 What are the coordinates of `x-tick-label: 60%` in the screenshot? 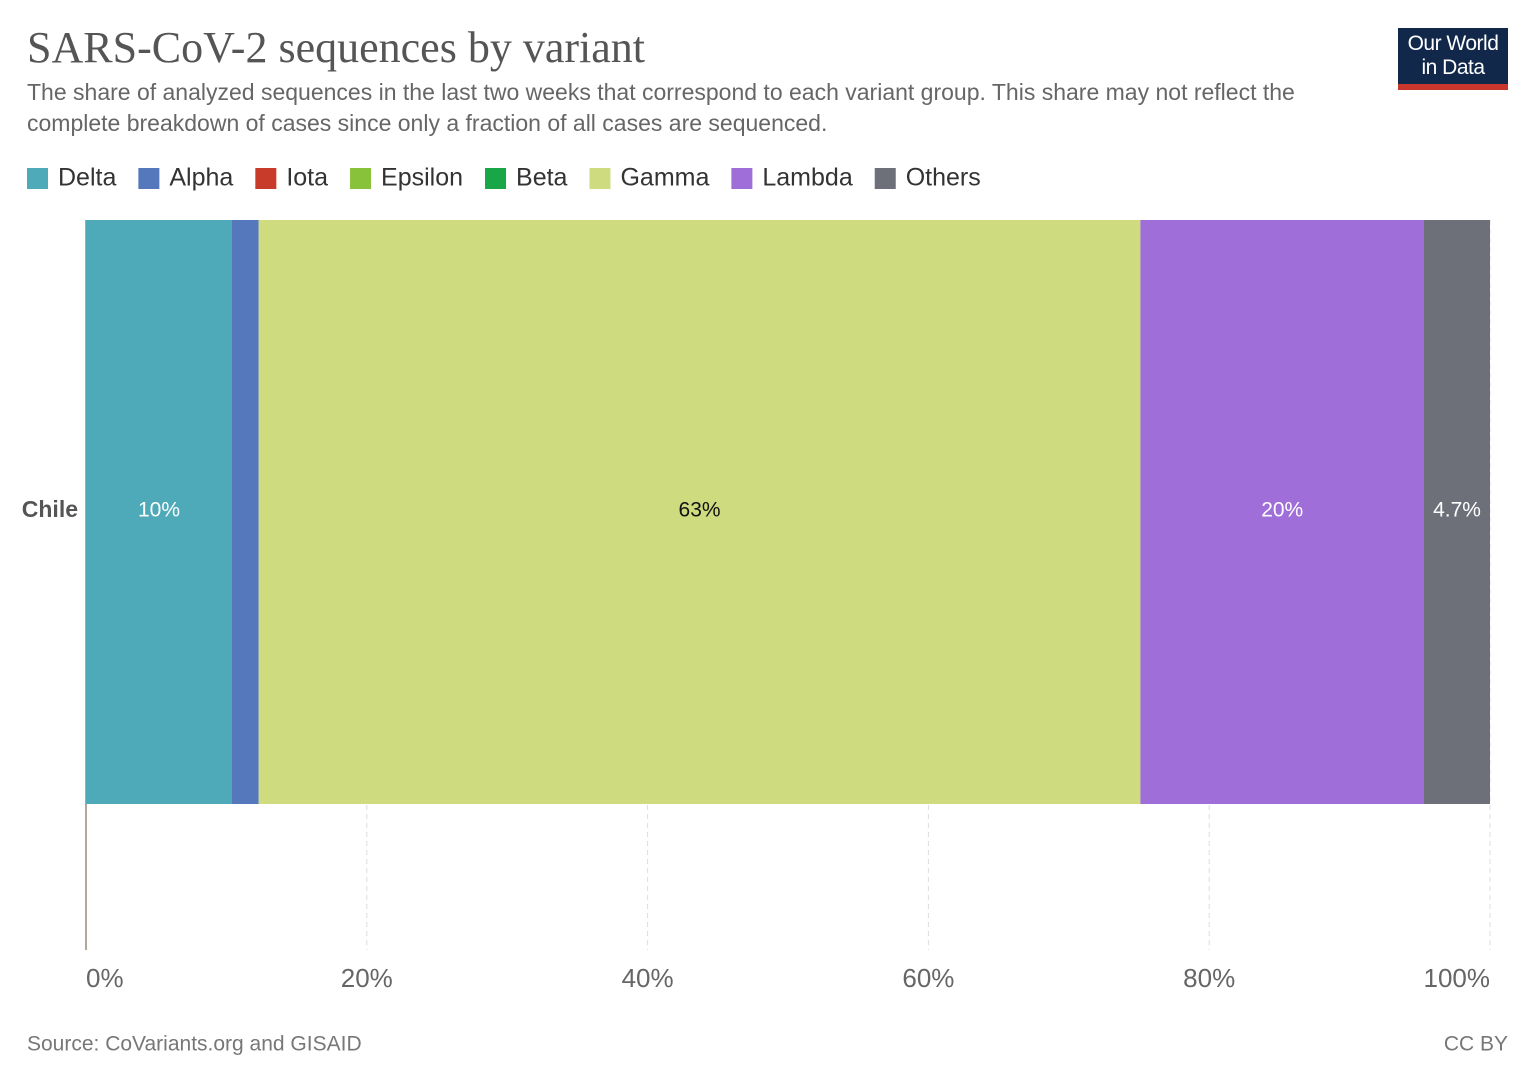 It's located at (928, 978).